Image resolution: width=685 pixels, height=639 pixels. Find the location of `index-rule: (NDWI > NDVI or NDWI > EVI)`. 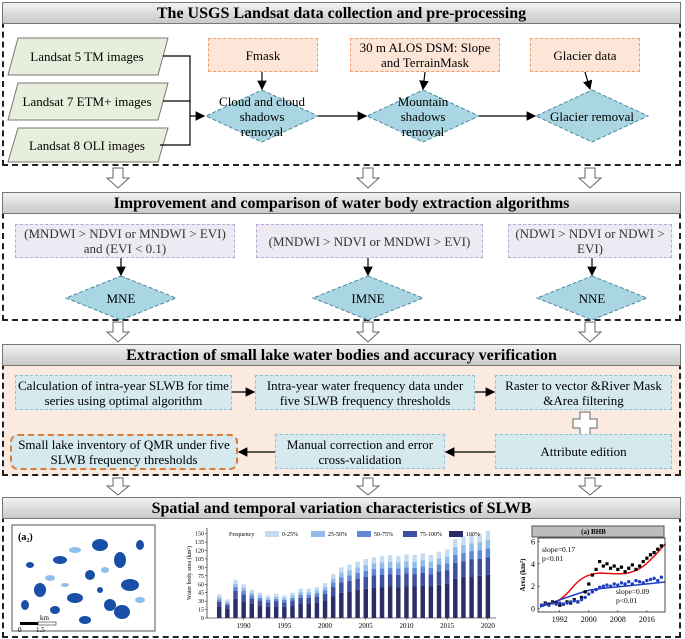

index-rule: (NDWI > NDVI or NDWI > EVI) is located at coordinates (590, 241).